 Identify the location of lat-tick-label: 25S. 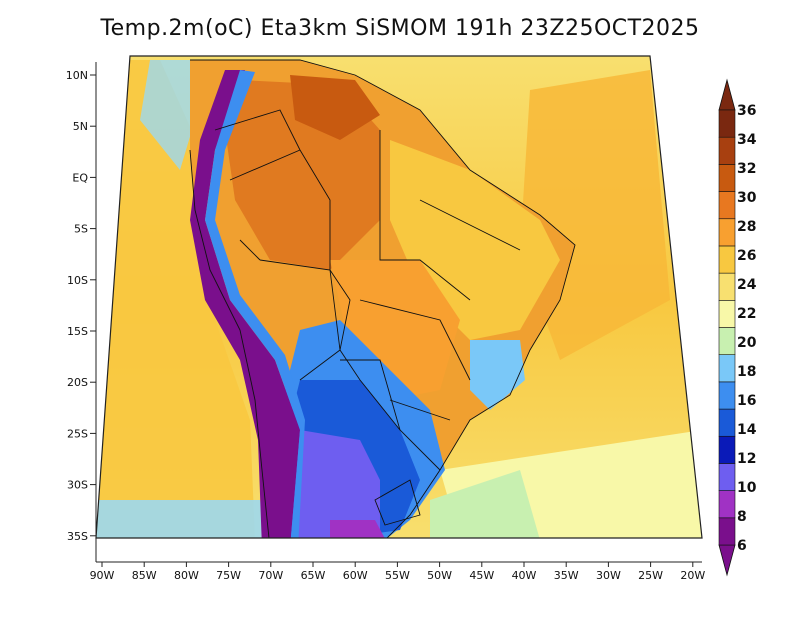
(77, 433).